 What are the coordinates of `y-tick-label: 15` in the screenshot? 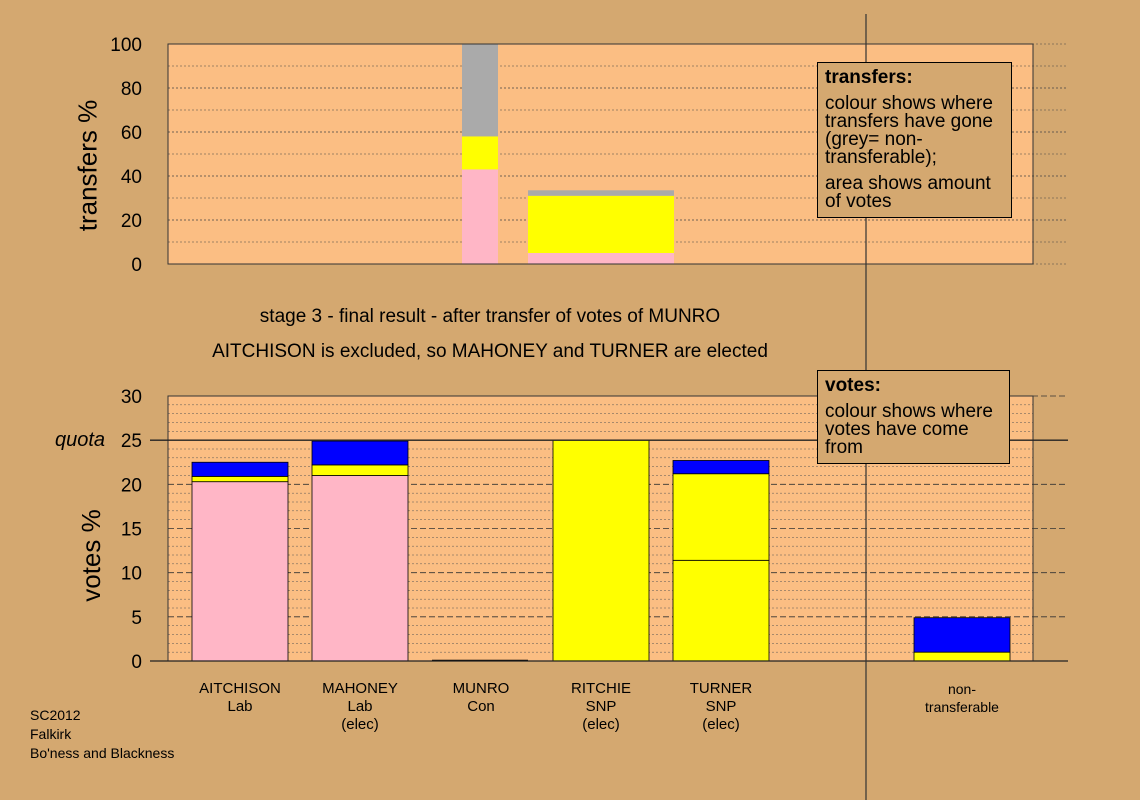 It's located at (131, 530).